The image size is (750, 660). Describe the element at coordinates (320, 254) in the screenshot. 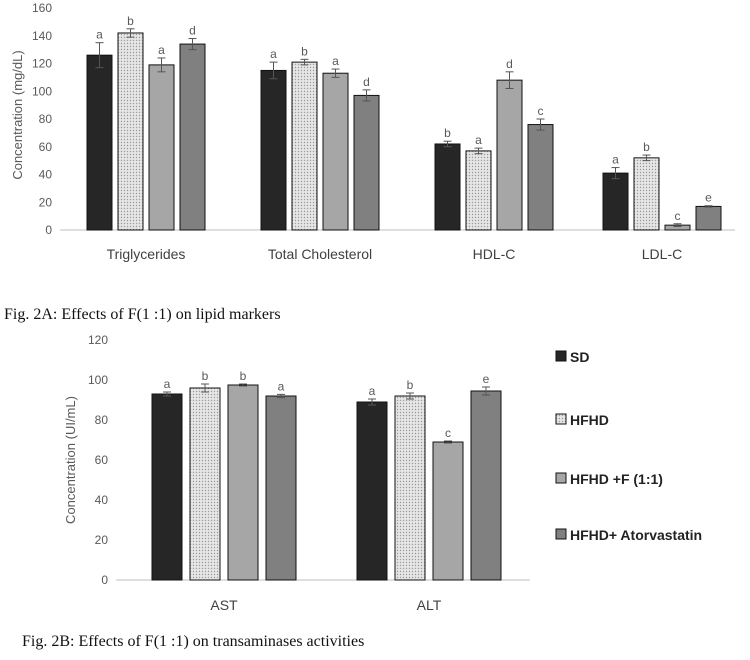

I see `chartA-category-label: Total Cholesterol` at that location.